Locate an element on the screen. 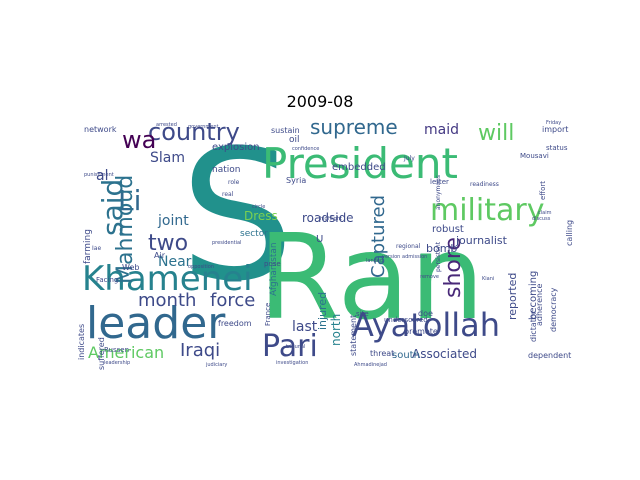 This screenshot has height=480, width=640. word-cloud-word: France is located at coordinates (268, 314).